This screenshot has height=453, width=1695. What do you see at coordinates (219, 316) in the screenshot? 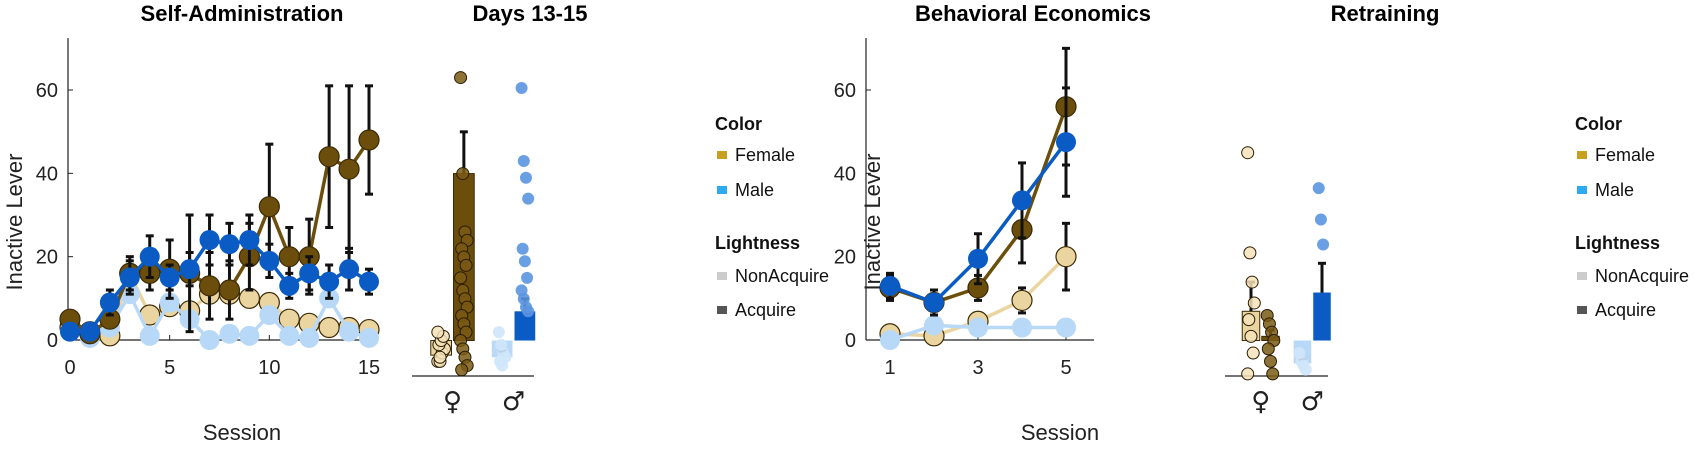
I see `male_nonacquire-series-line` at bounding box center [219, 316].